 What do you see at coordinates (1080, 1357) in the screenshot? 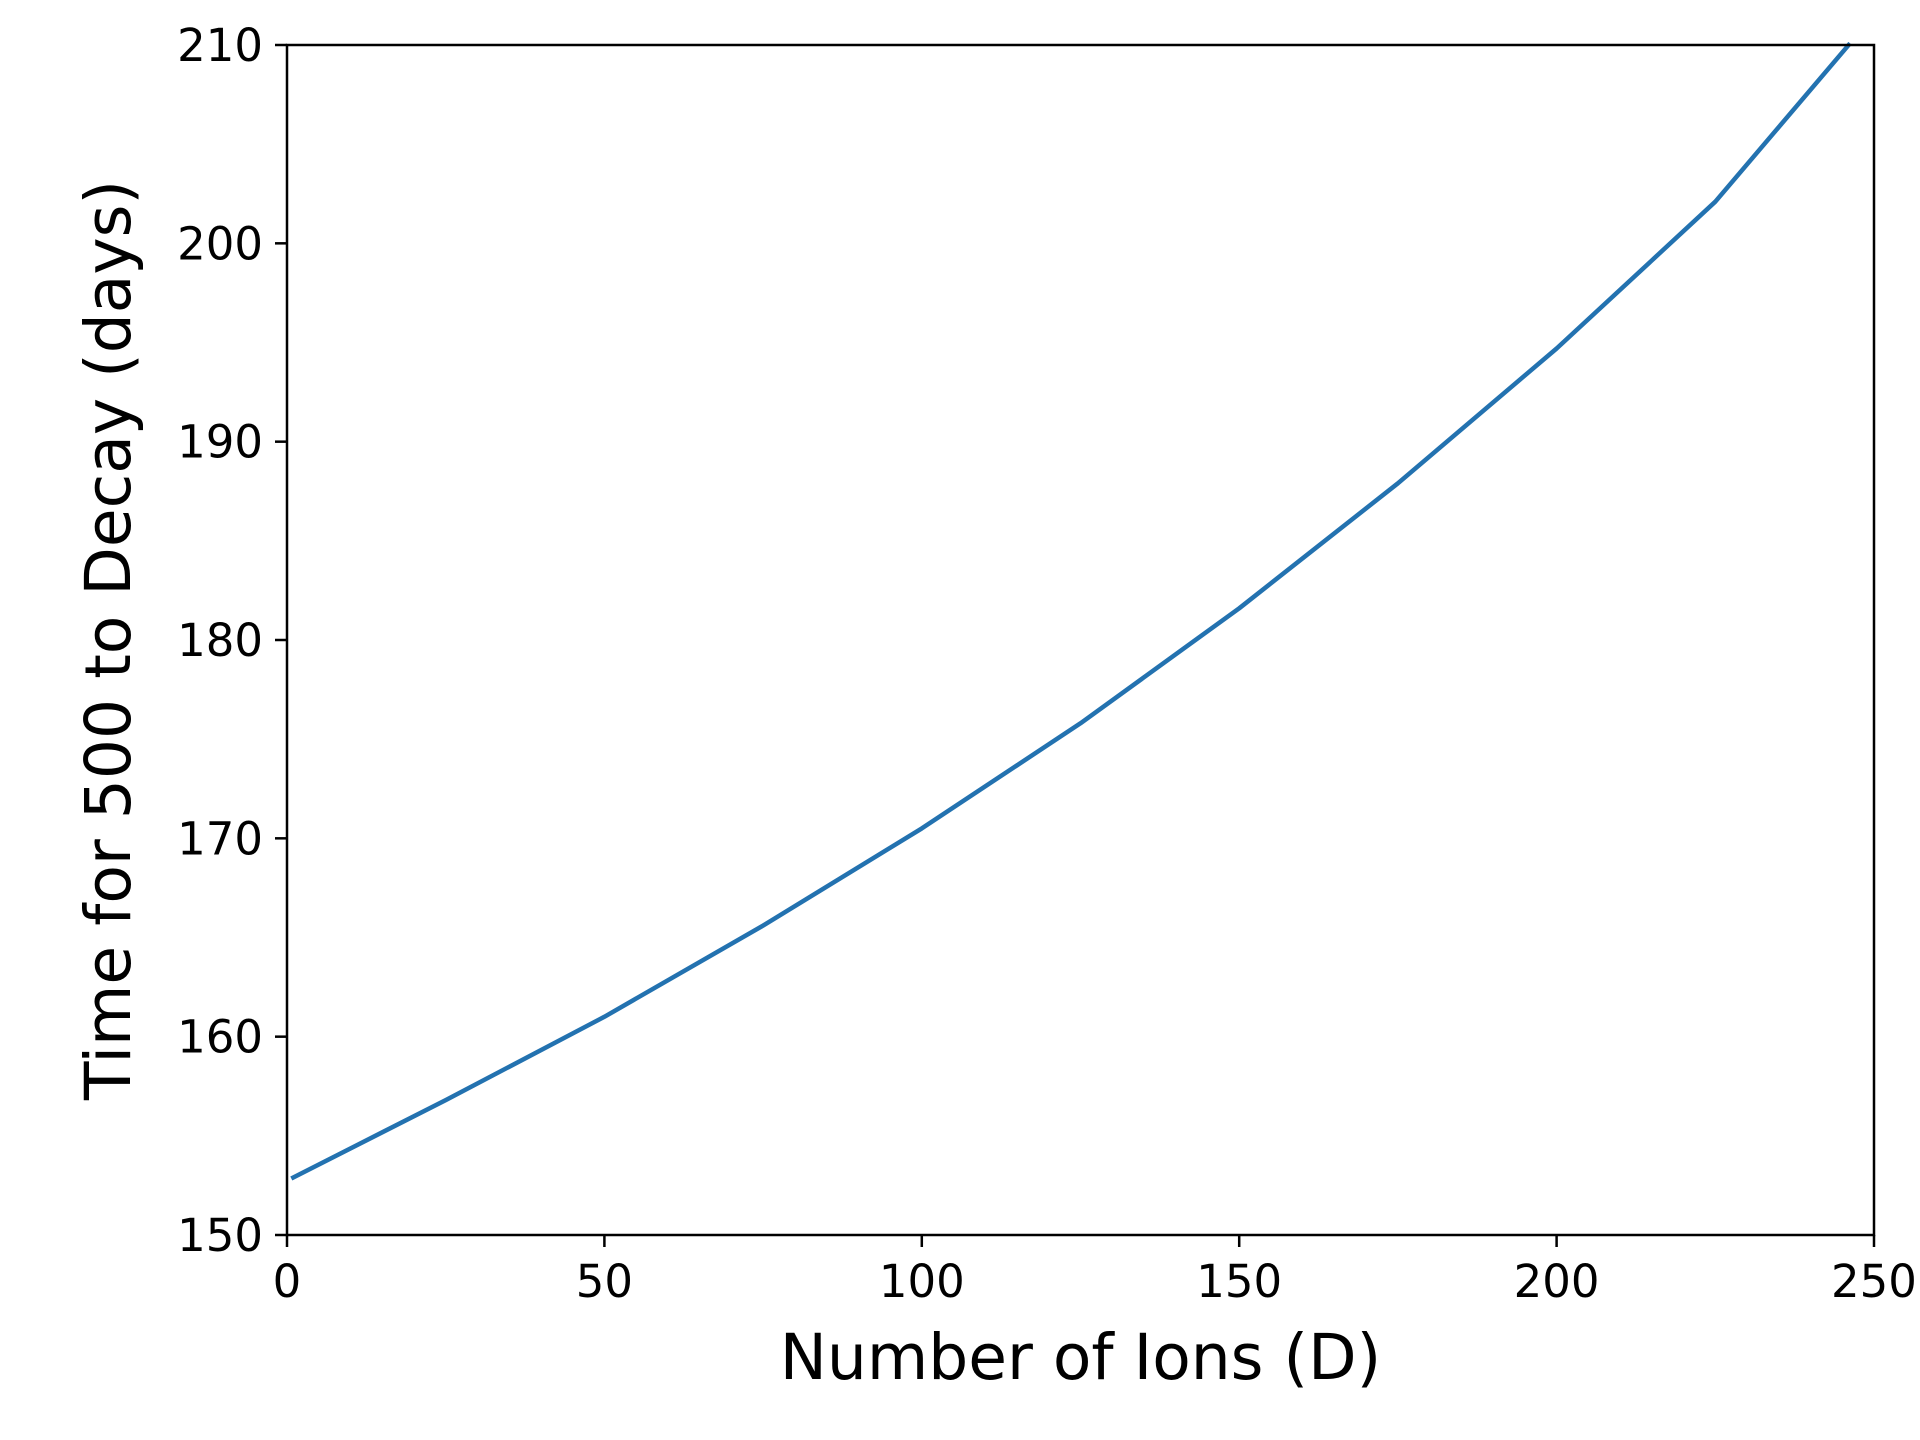
I see `x-axis-label: Number of Ions (D)` at bounding box center [1080, 1357].